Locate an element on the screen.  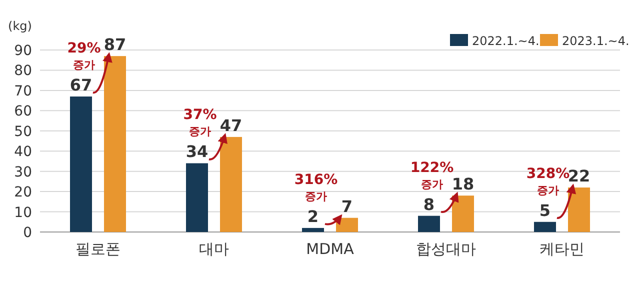
x-tick-label: 합성대마 is located at coordinates (446, 249).